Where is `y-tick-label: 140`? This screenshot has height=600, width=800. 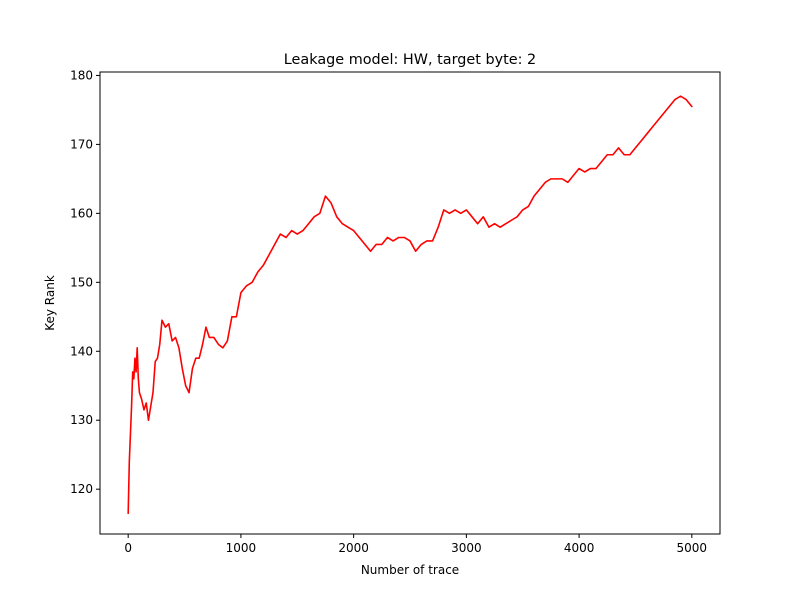 y-tick-label: 140 is located at coordinates (81, 351).